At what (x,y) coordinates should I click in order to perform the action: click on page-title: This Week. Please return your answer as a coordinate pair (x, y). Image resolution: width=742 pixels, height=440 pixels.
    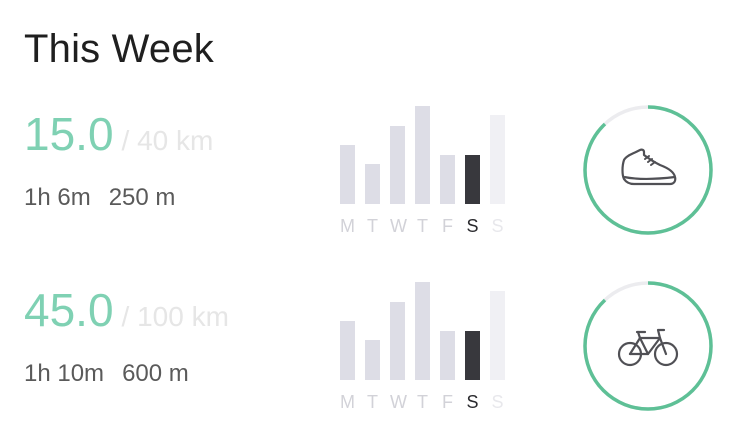
    Looking at the image, I should click on (119, 49).